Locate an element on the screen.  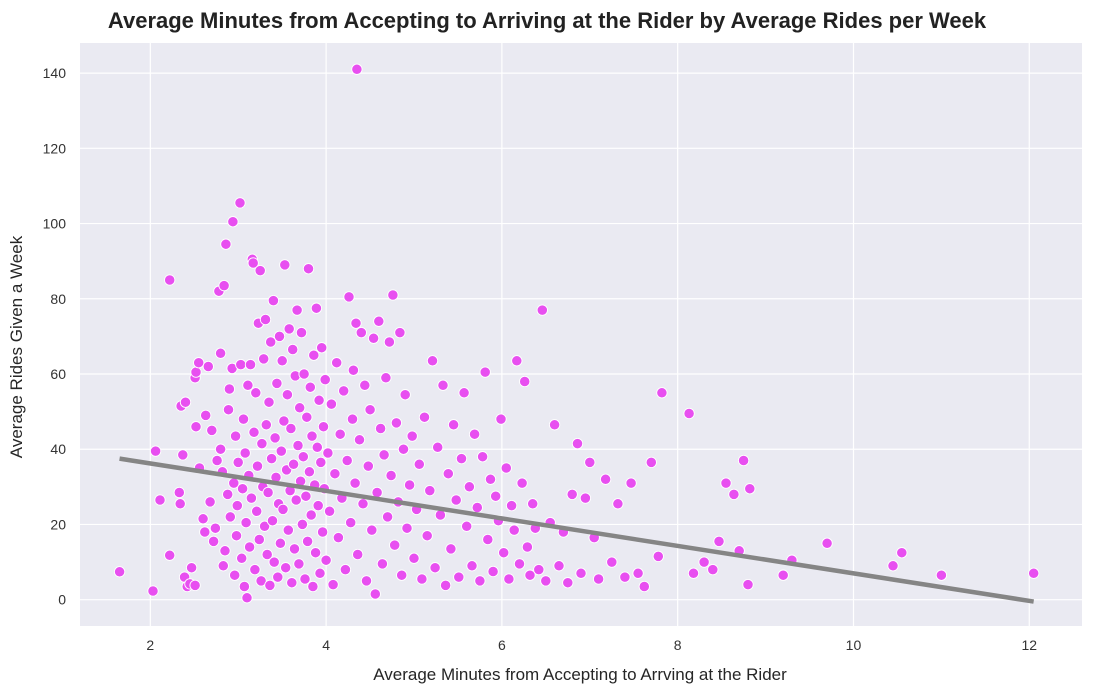
y-tick-label: 20 is located at coordinates (58, 524).